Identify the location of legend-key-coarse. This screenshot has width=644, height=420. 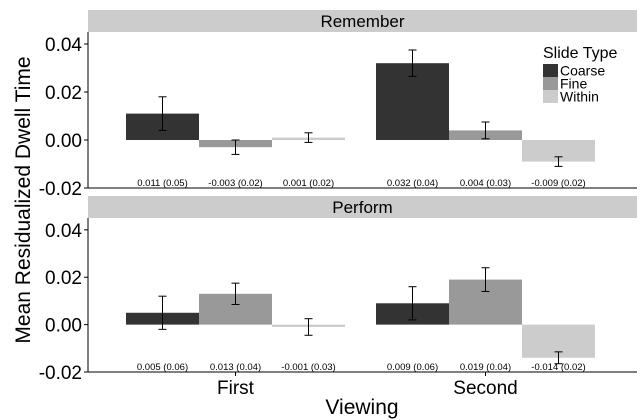
(550, 70).